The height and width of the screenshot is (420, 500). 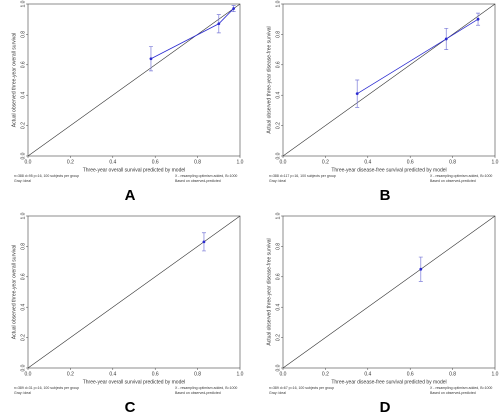 I want to click on footnote: n=389 d=31 p=16, 100 subjects per group, so click(x=46, y=388).